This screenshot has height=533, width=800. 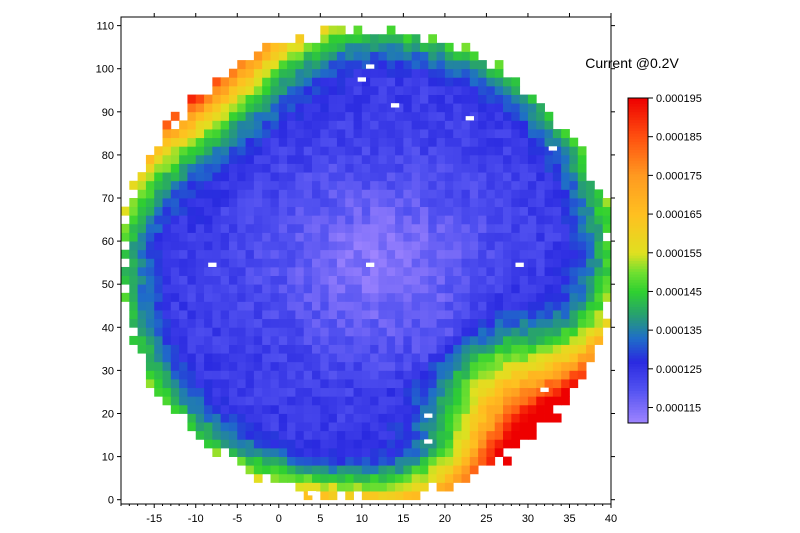 I want to click on y-tick-label: 20, so click(x=108, y=414).